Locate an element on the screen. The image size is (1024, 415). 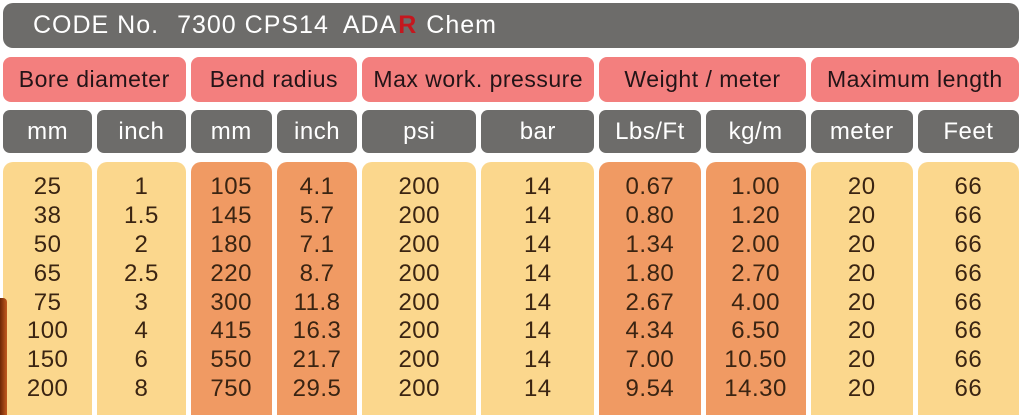
column-bend-mm: 105 145 180 220 300 415 550 750 is located at coordinates (231, 288).